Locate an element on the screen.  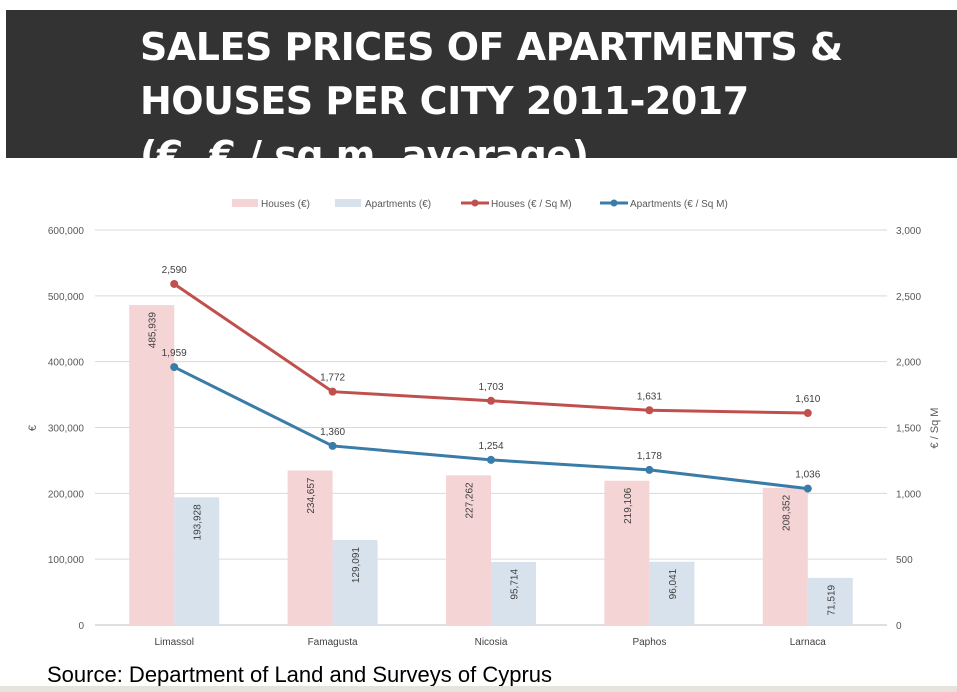
apartments-sqm-label: 1,254 is located at coordinates (490, 446).